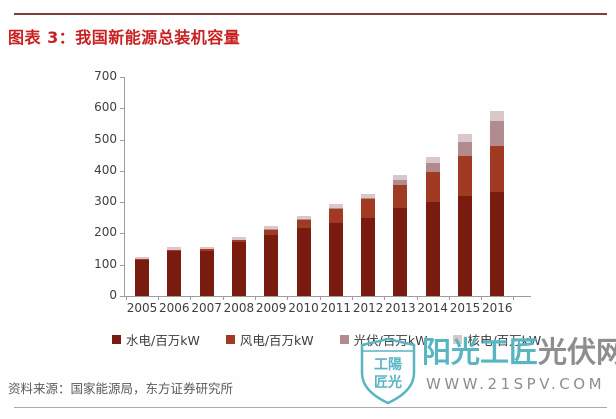 The height and width of the screenshot is (419, 616). I want to click on bottom-divider, so click(310, 407).